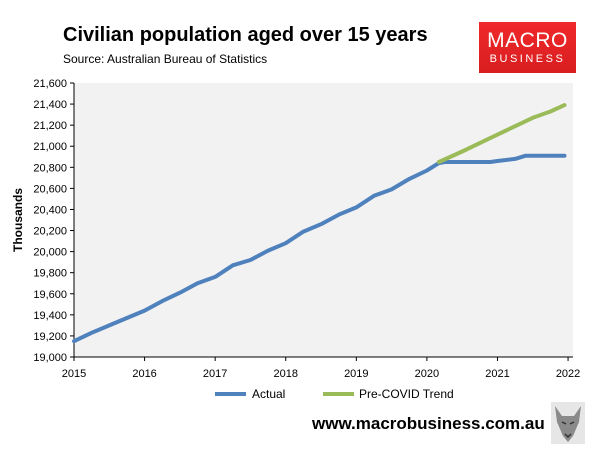  Describe the element at coordinates (334, 394) in the screenshot. I see `legend: Actual Pre-COVID Trend` at that location.